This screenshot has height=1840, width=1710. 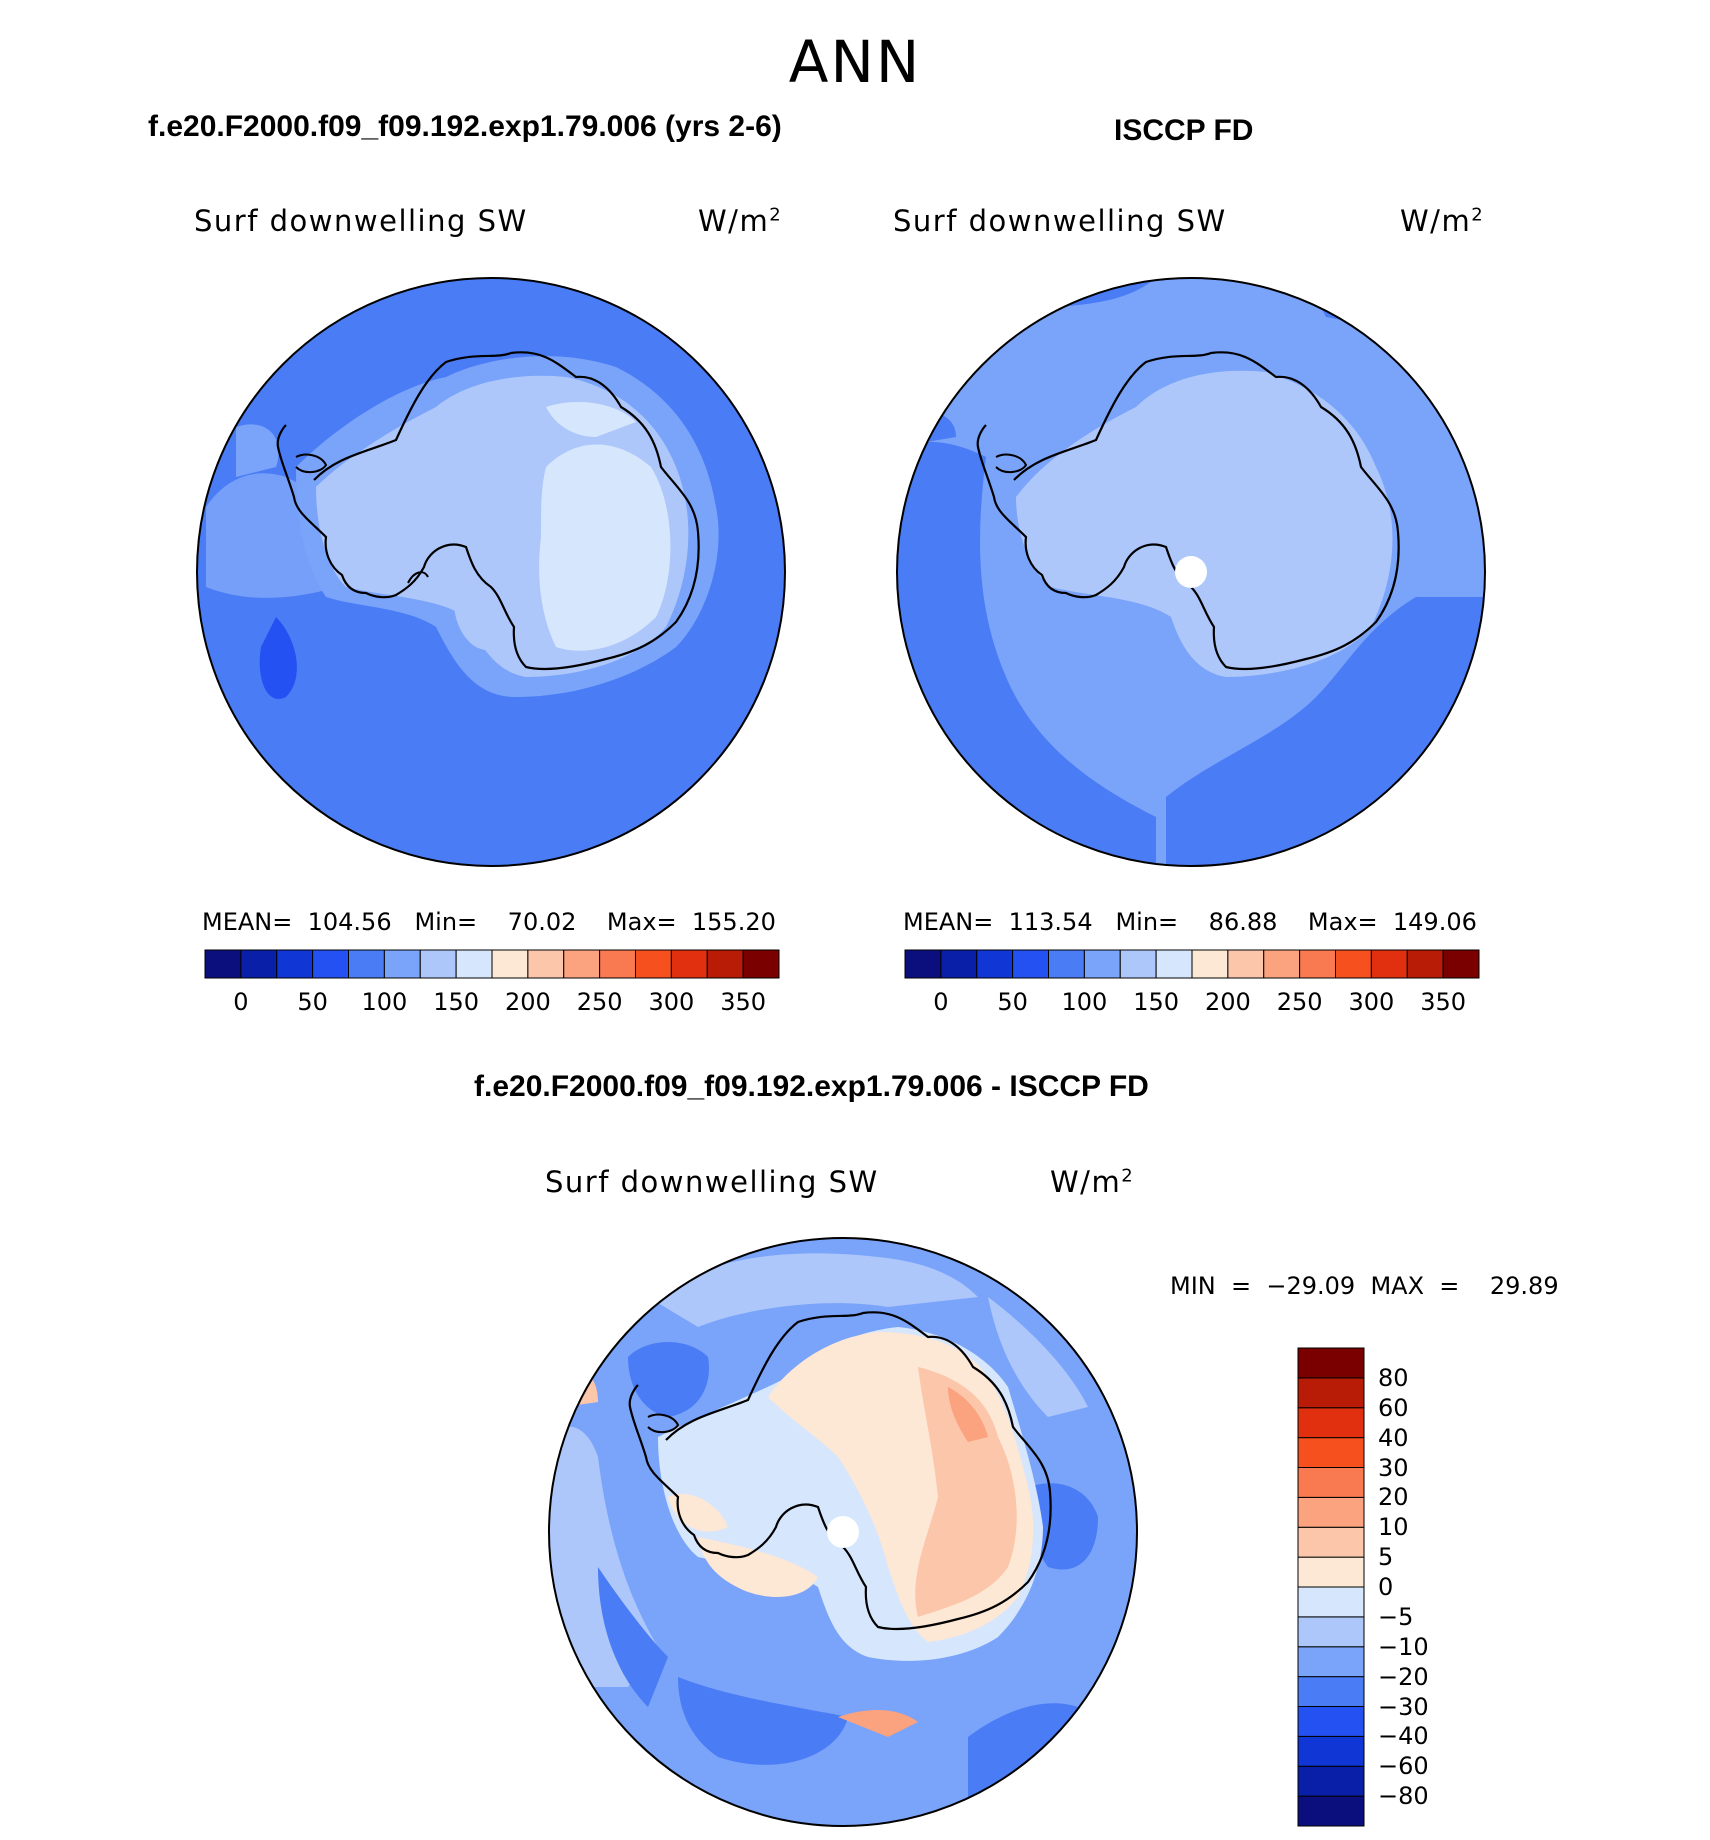 I want to click on diff-polar-missing-data-hole, so click(x=843, y=1532).